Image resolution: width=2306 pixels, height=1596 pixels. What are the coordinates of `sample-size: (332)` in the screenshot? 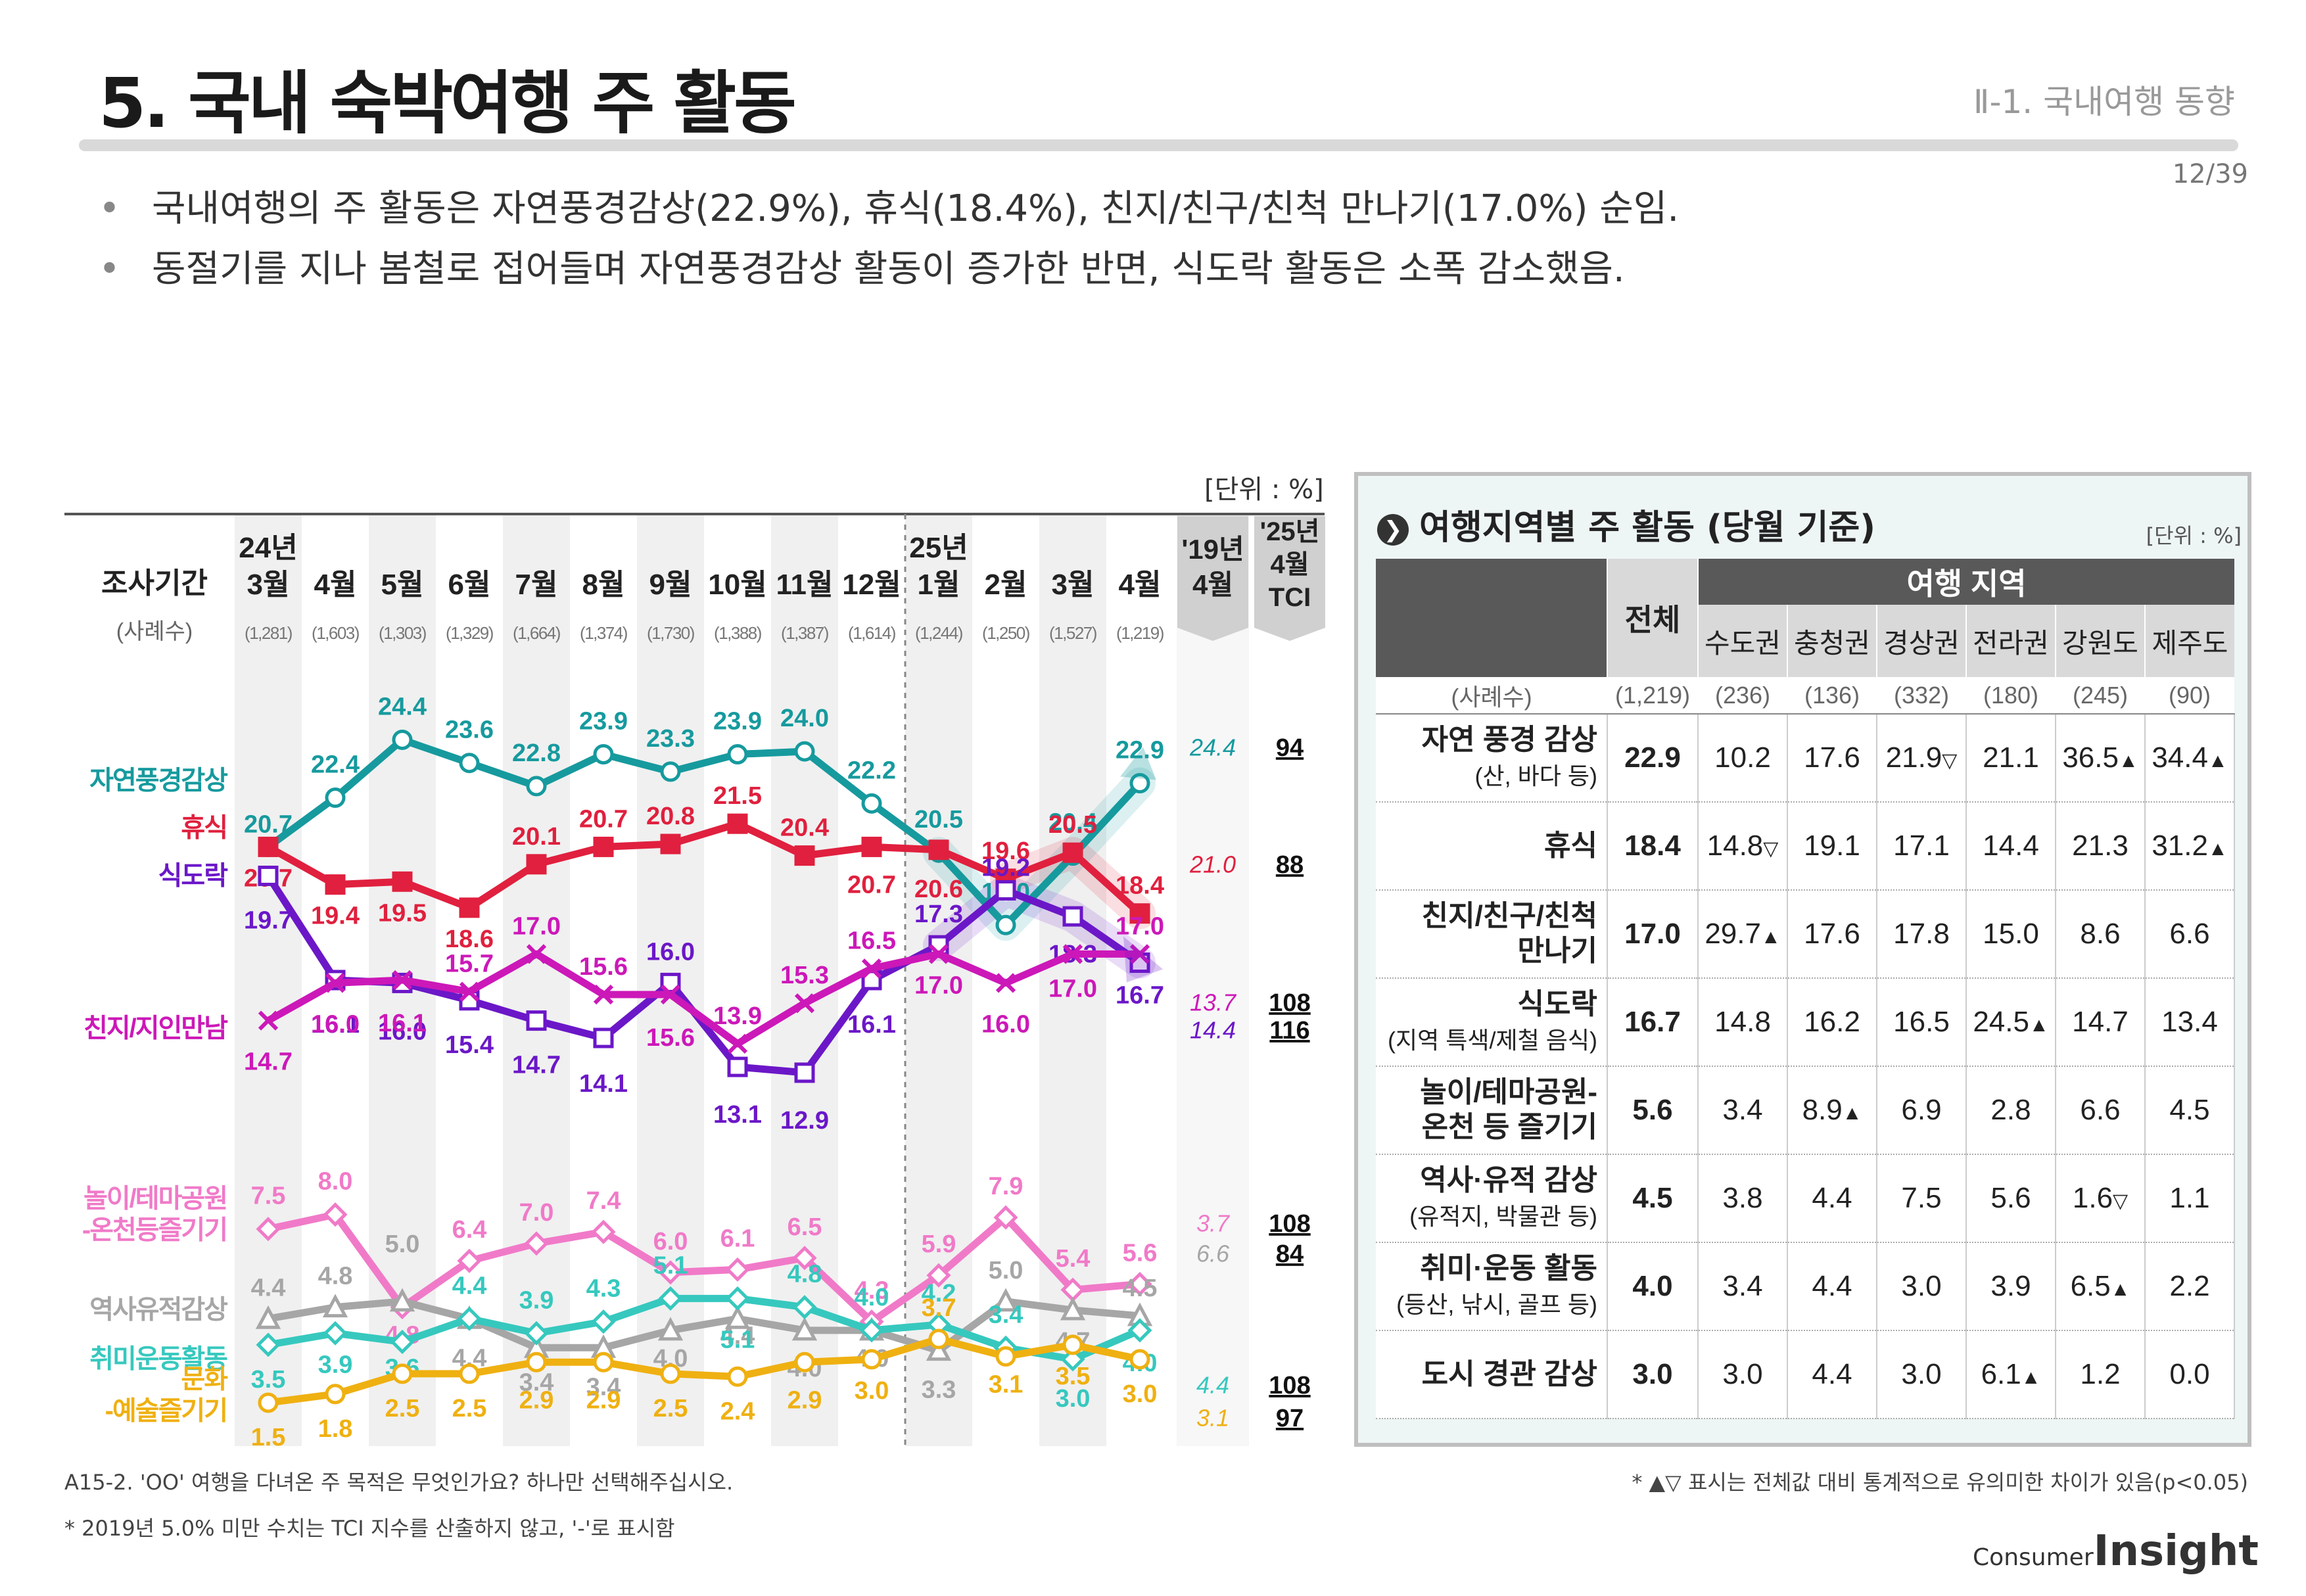 It's located at (1921, 696).